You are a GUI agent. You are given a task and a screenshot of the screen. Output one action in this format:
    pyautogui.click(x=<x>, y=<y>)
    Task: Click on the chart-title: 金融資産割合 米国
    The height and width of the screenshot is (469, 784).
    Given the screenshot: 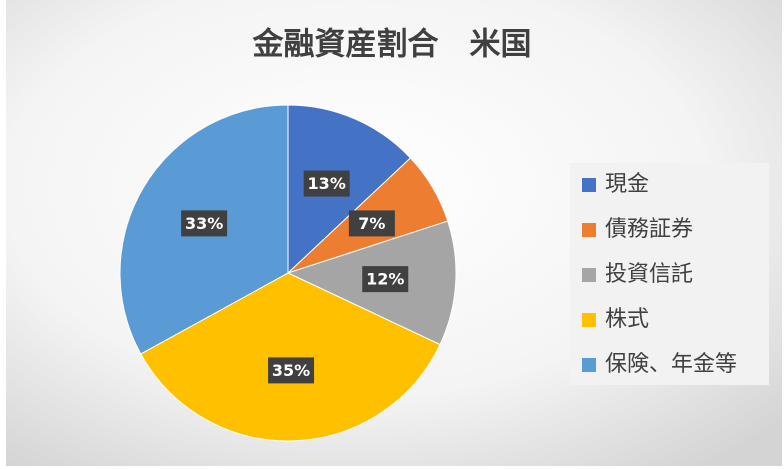 What is the action you would take?
    pyautogui.click(x=392, y=45)
    